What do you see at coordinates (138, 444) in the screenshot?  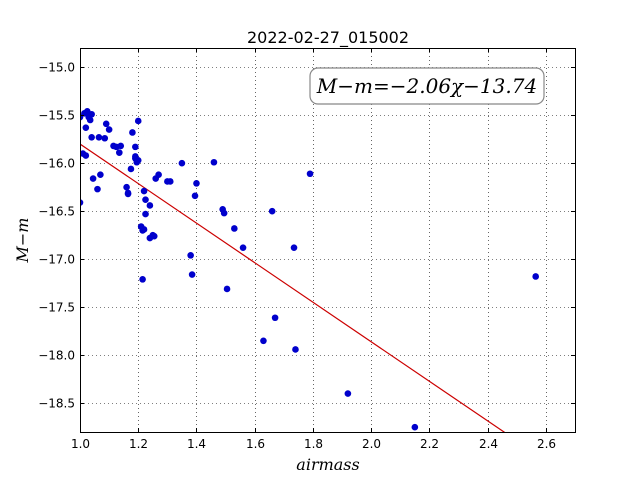 I see `x-tick-label: 1.2` at bounding box center [138, 444].